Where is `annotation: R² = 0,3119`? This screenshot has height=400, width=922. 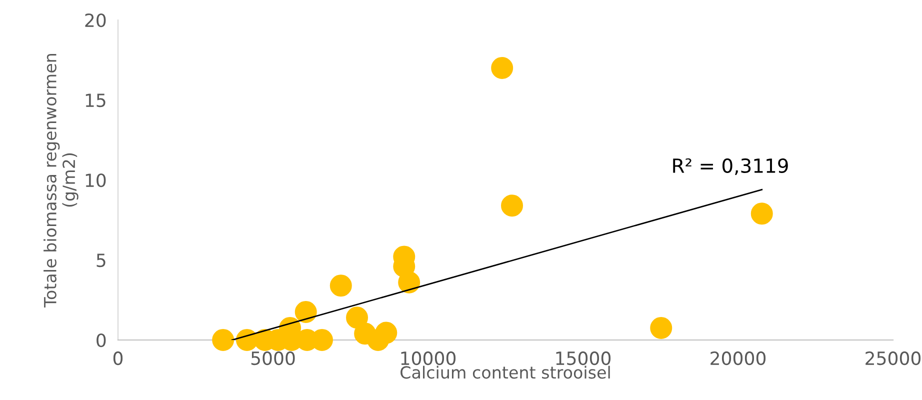 annotation: R² = 0,3119 is located at coordinates (730, 167).